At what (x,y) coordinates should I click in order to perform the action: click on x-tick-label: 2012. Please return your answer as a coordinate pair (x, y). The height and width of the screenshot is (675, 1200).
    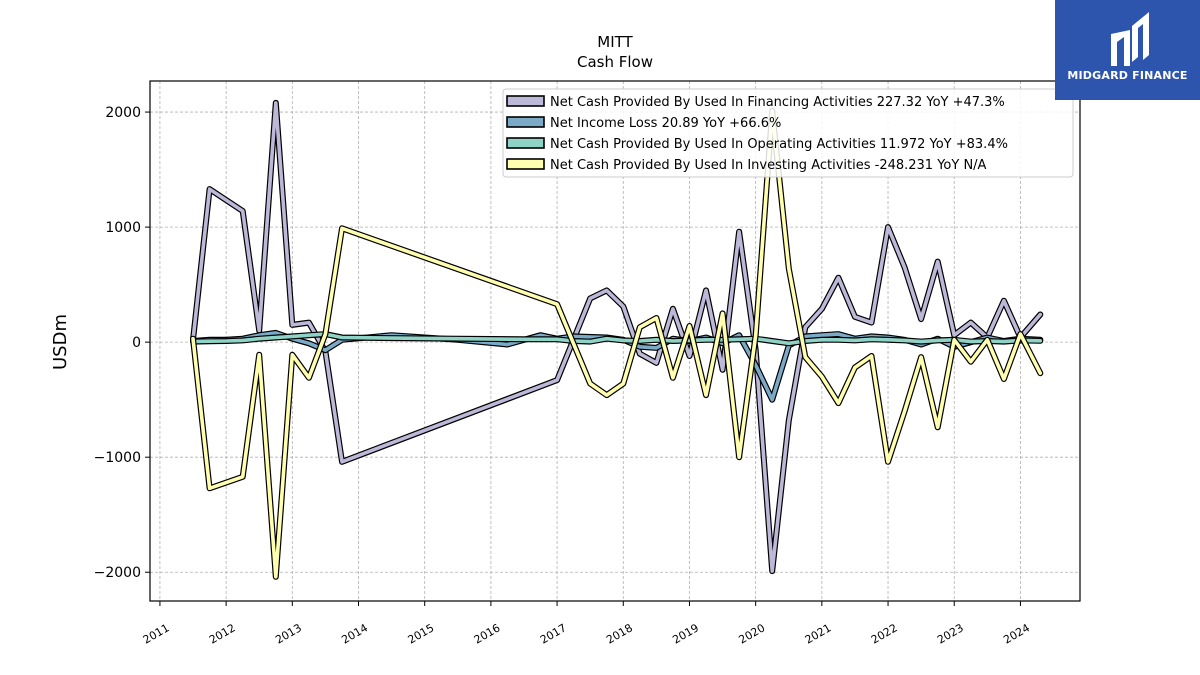
    Looking at the image, I should click on (222, 633).